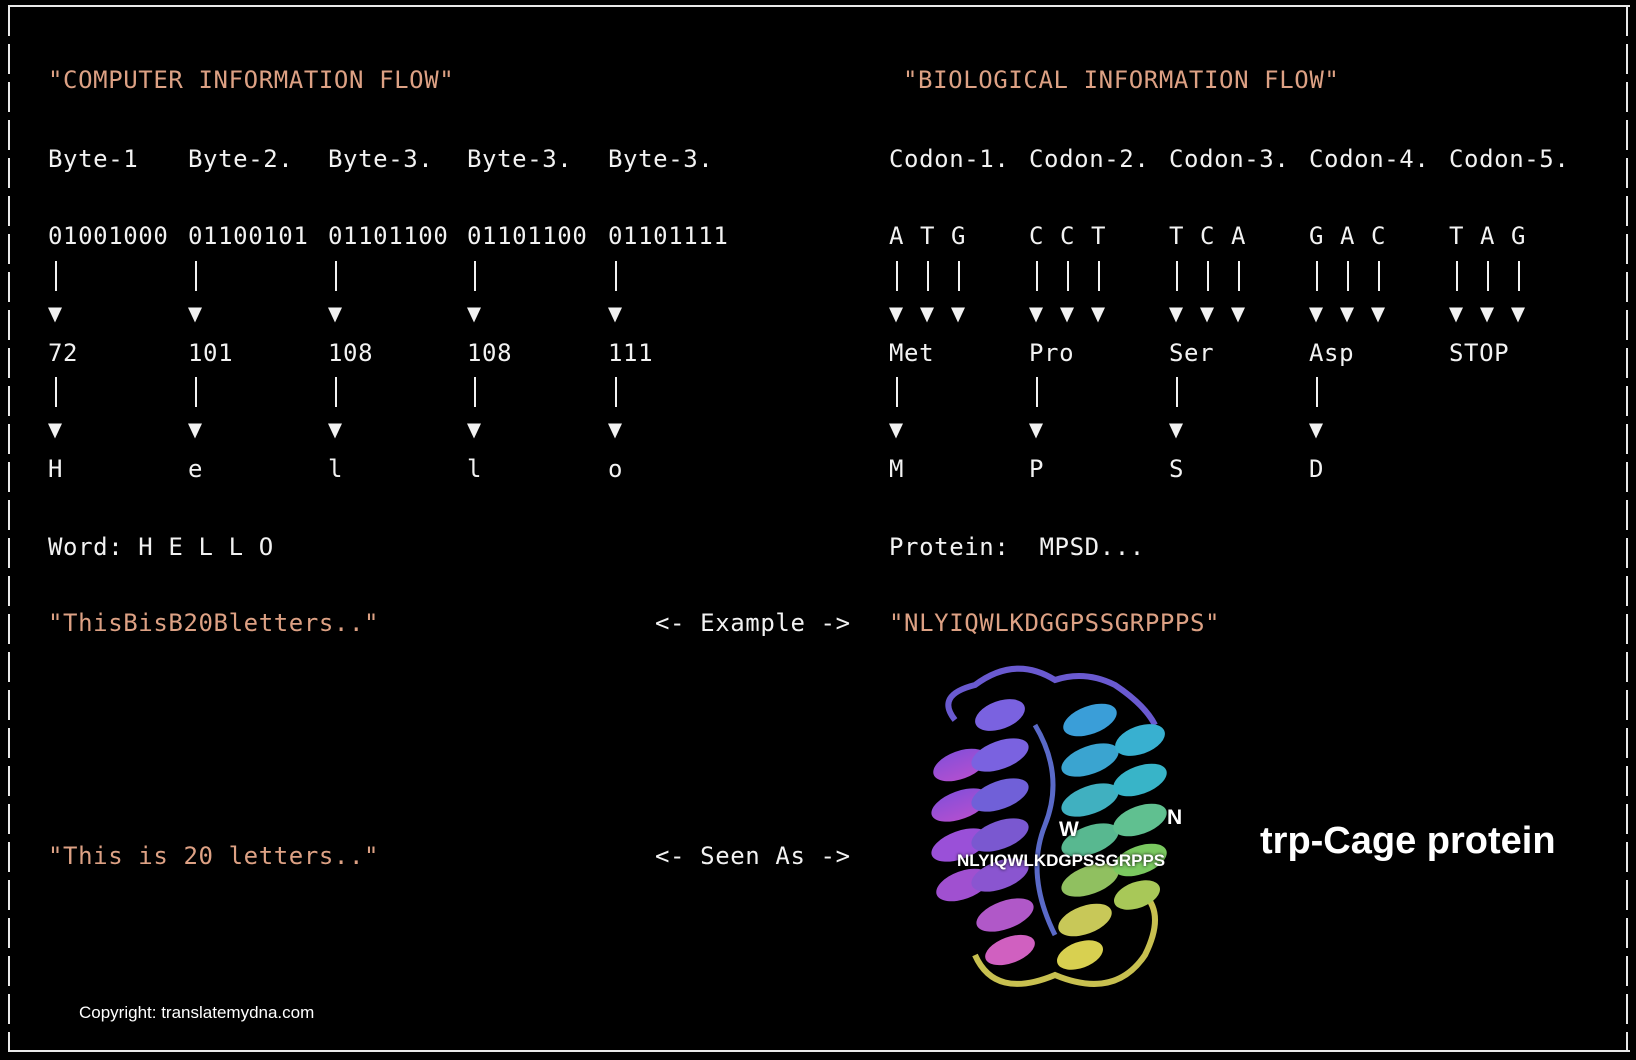 This screenshot has height=1060, width=1636. I want to click on trp-cage-protein-image, so click(1049, 826).